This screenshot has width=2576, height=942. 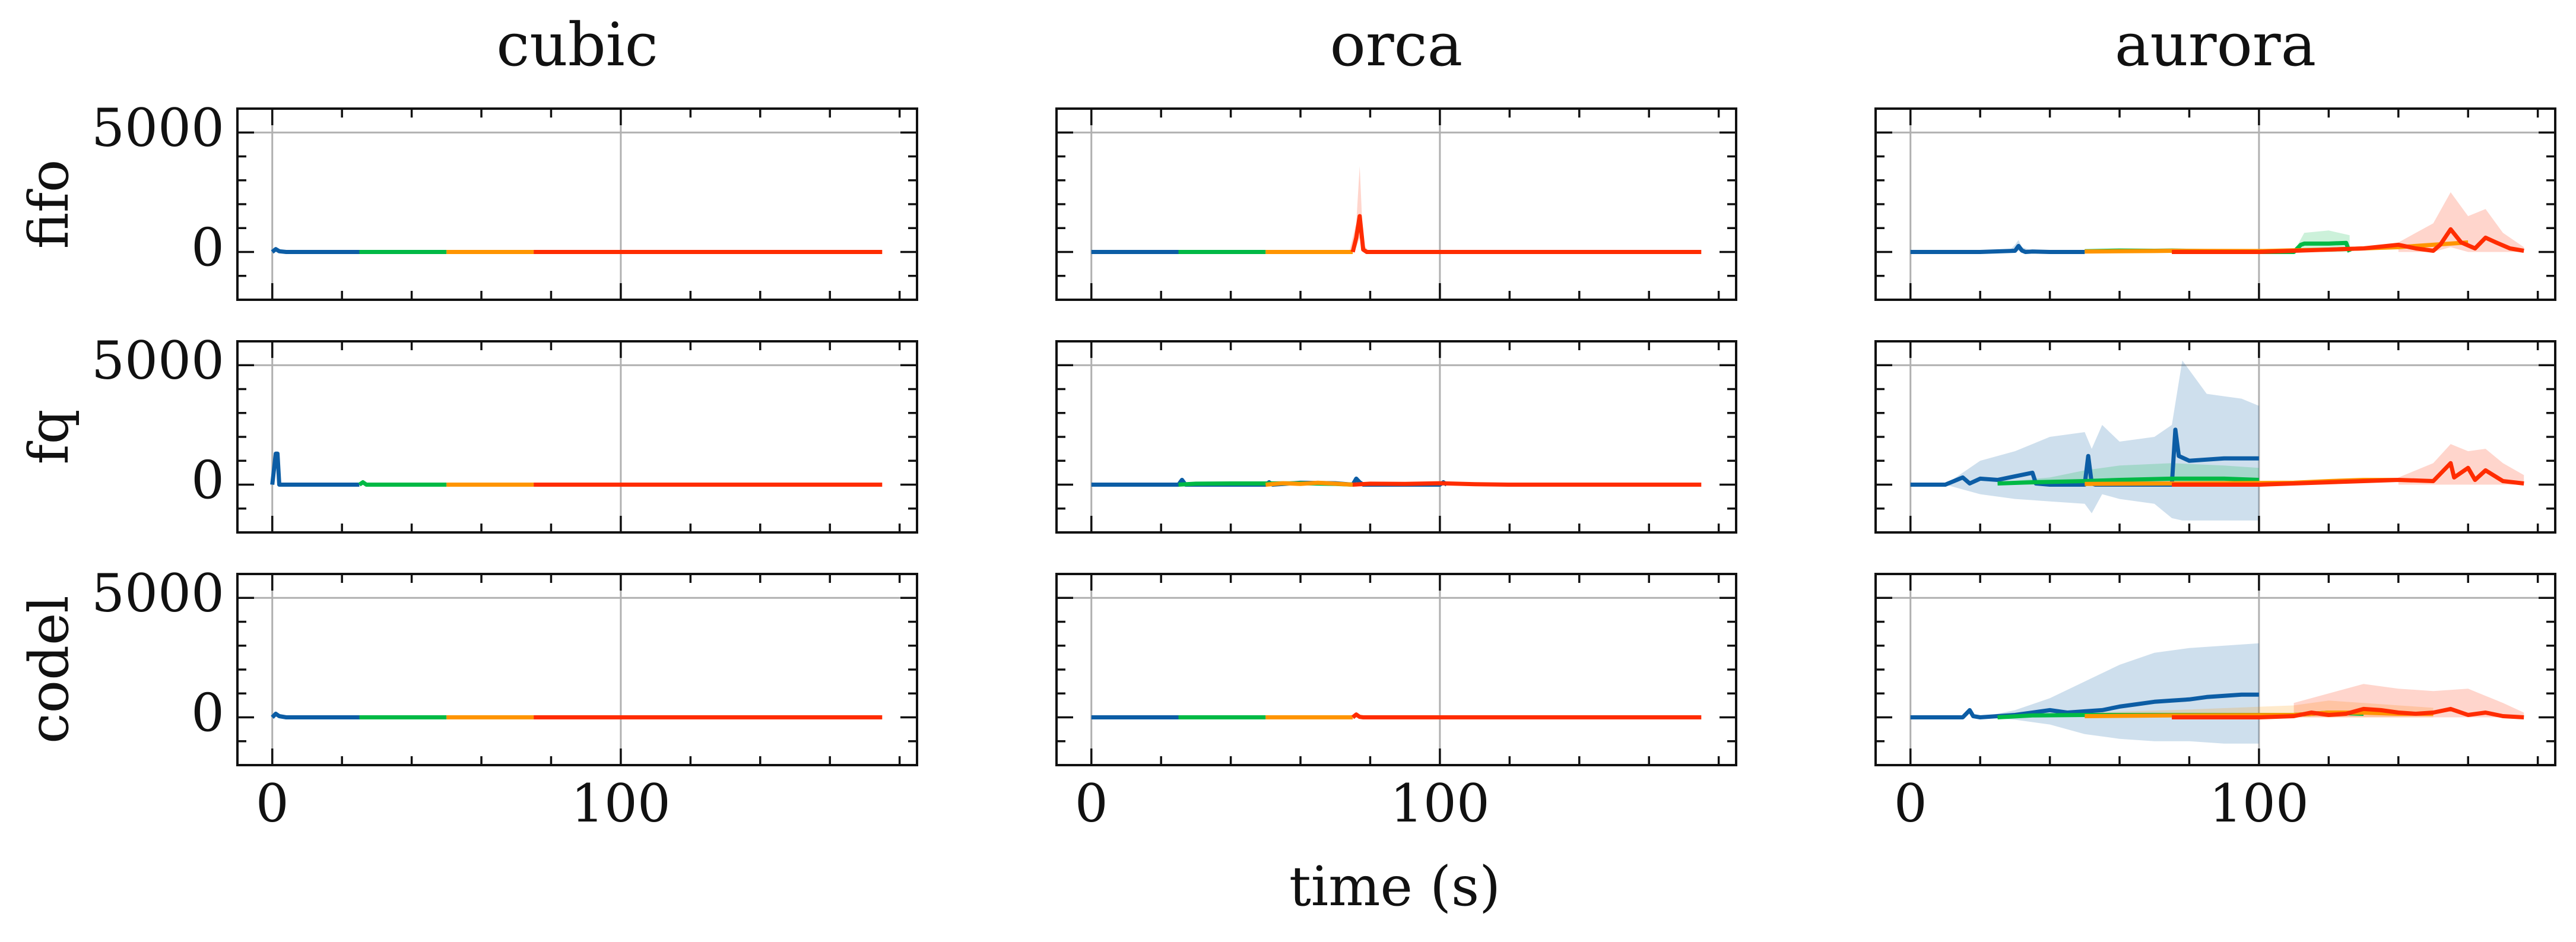 I want to click on row-label-fifo: fifo, so click(x=49, y=204).